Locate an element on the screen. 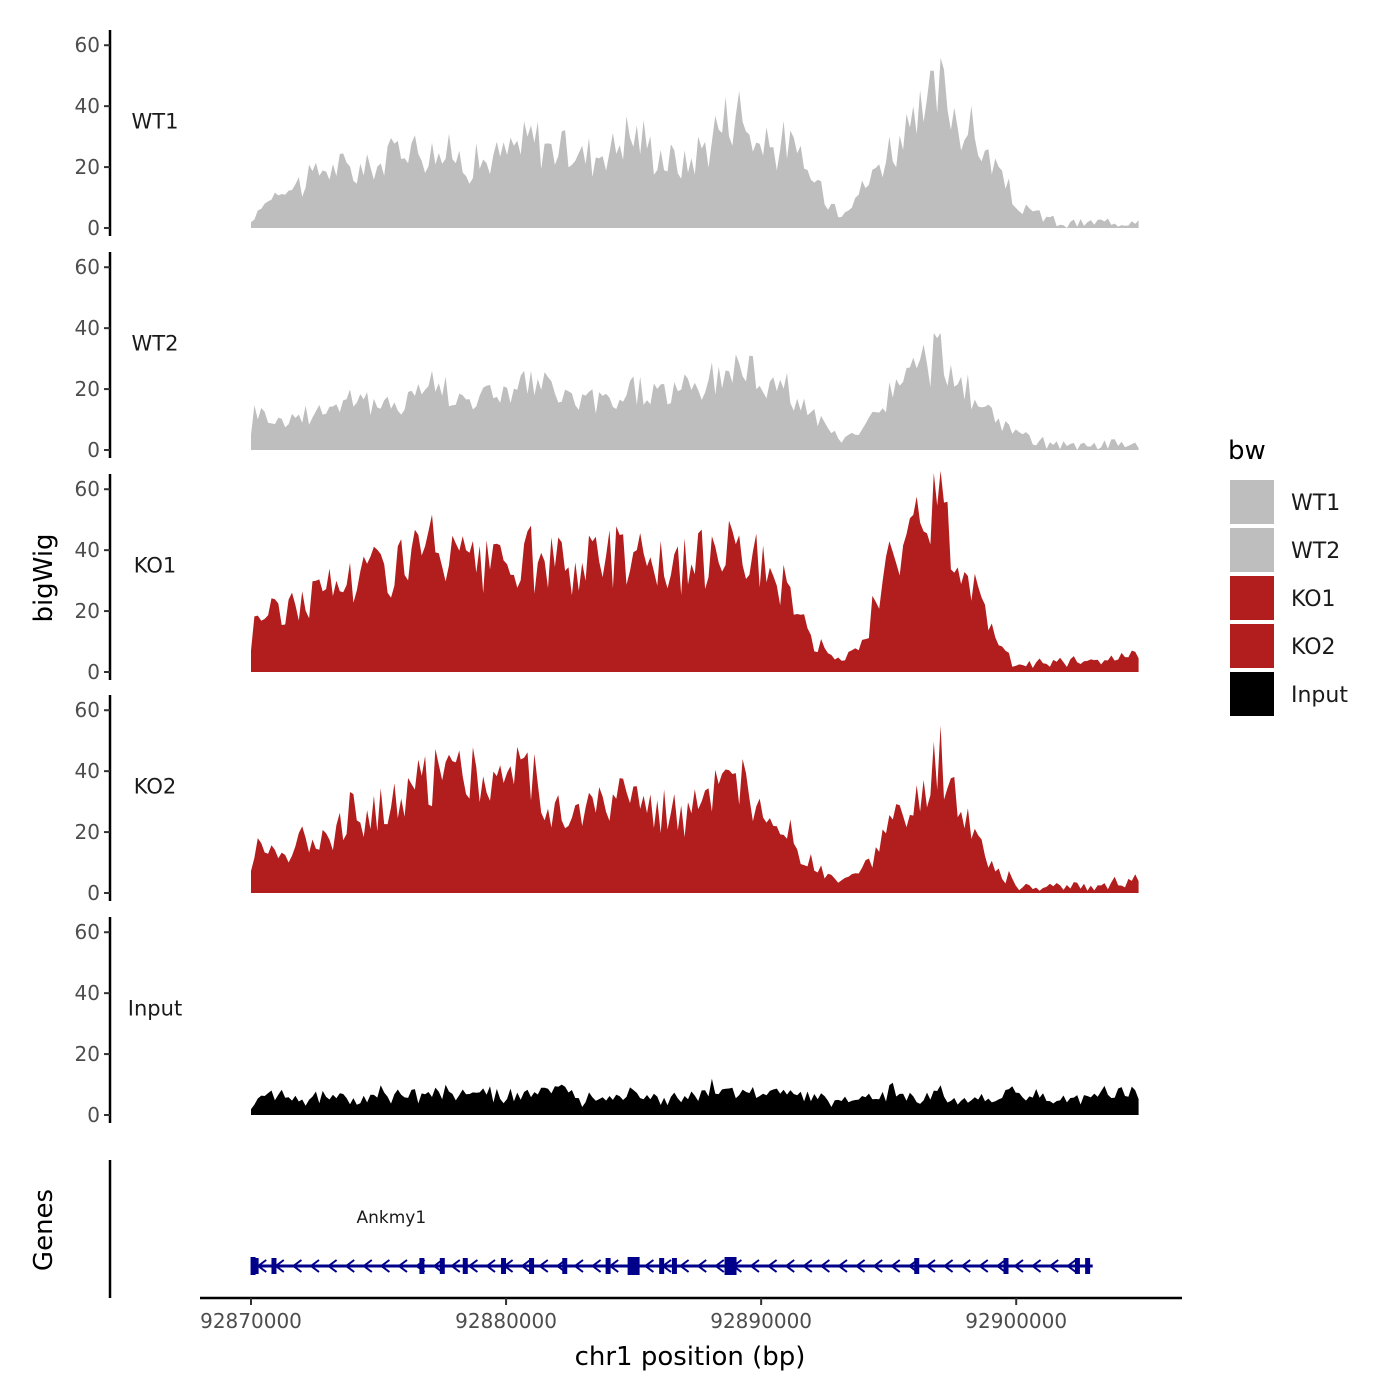 This screenshot has width=1400, height=1400. coverage-area-wt2 is located at coordinates (695, 391).